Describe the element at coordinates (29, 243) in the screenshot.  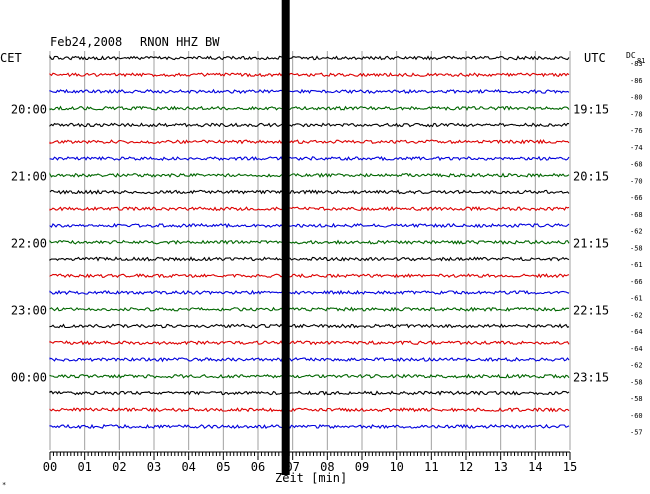
I see `cet-time-label: 22:00` at that location.